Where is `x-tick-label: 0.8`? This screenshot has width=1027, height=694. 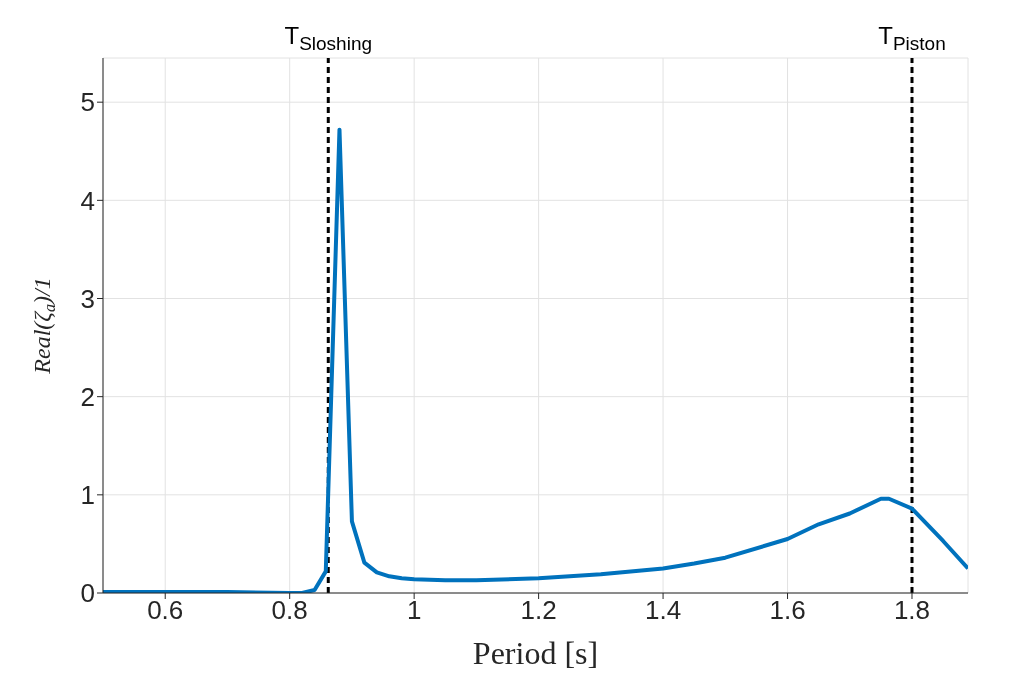
x-tick-label: 0.8 is located at coordinates (289, 610).